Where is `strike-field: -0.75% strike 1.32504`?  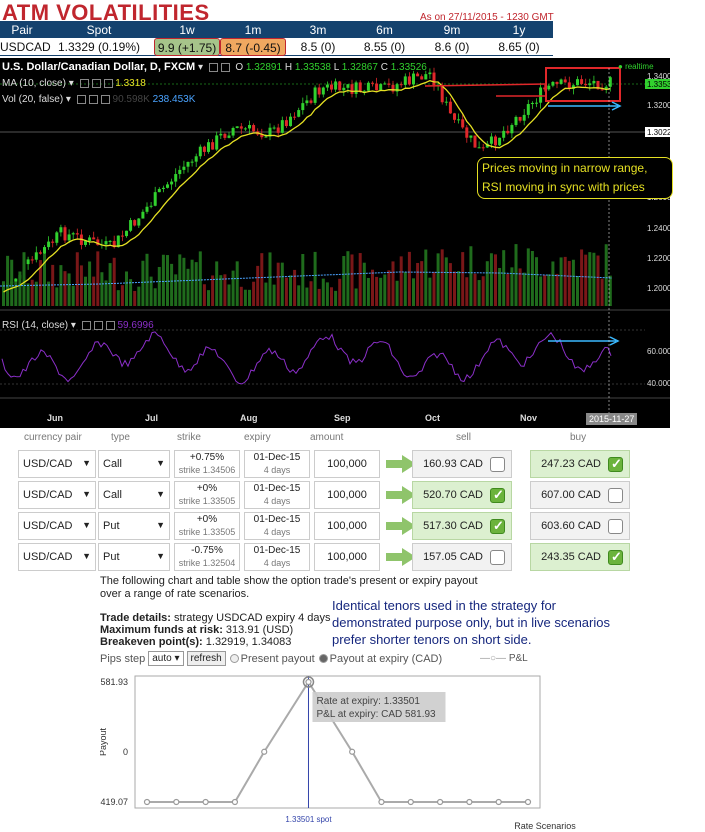 strike-field: -0.75% strike 1.32504 is located at coordinates (207, 557).